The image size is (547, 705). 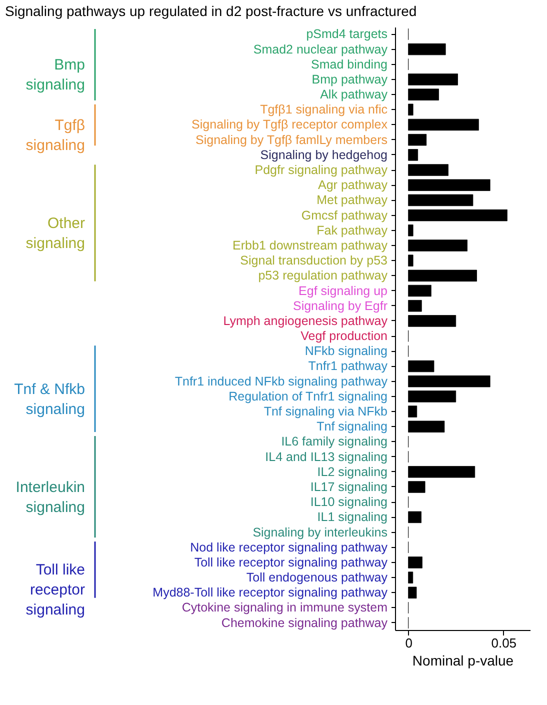 What do you see at coordinates (340, 305) in the screenshot?
I see `y-tick-label: Signaling by Egfr` at bounding box center [340, 305].